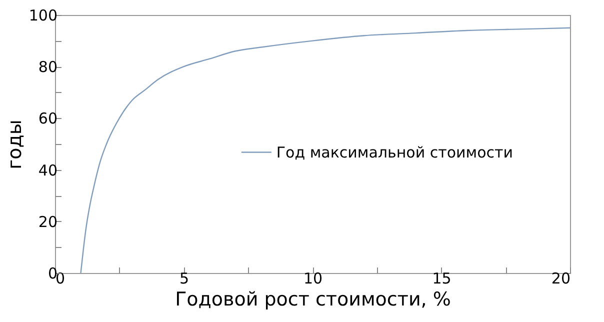 Image resolution: width=604 pixels, height=322 pixels. I want to click on legend-label: Год максимальной стоимости, so click(395, 152).